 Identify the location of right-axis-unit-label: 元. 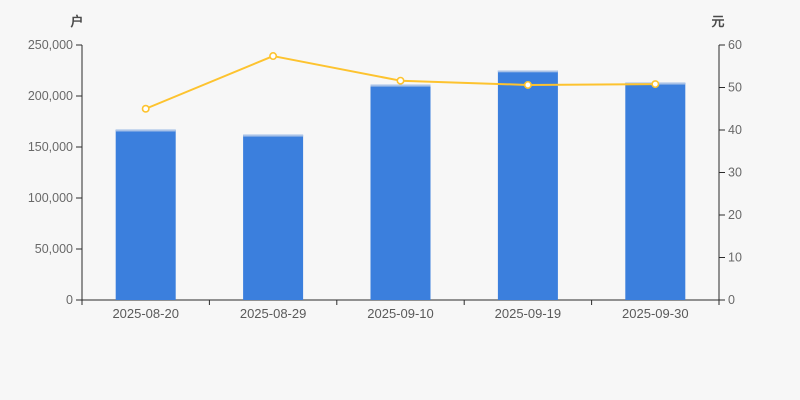
(718, 21).